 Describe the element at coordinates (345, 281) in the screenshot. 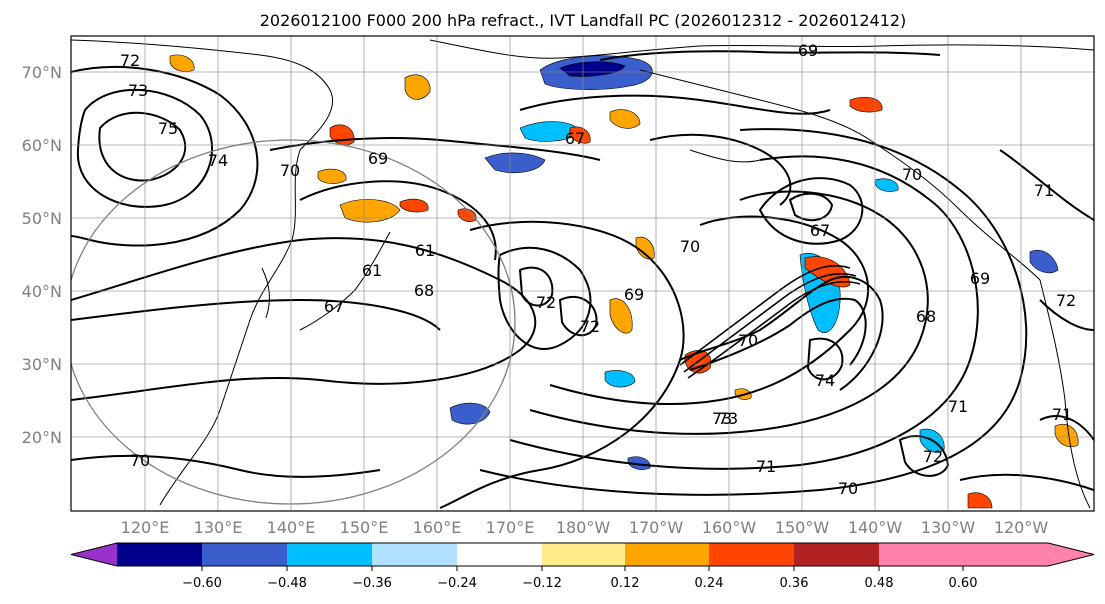

I see `coastline-japan` at that location.